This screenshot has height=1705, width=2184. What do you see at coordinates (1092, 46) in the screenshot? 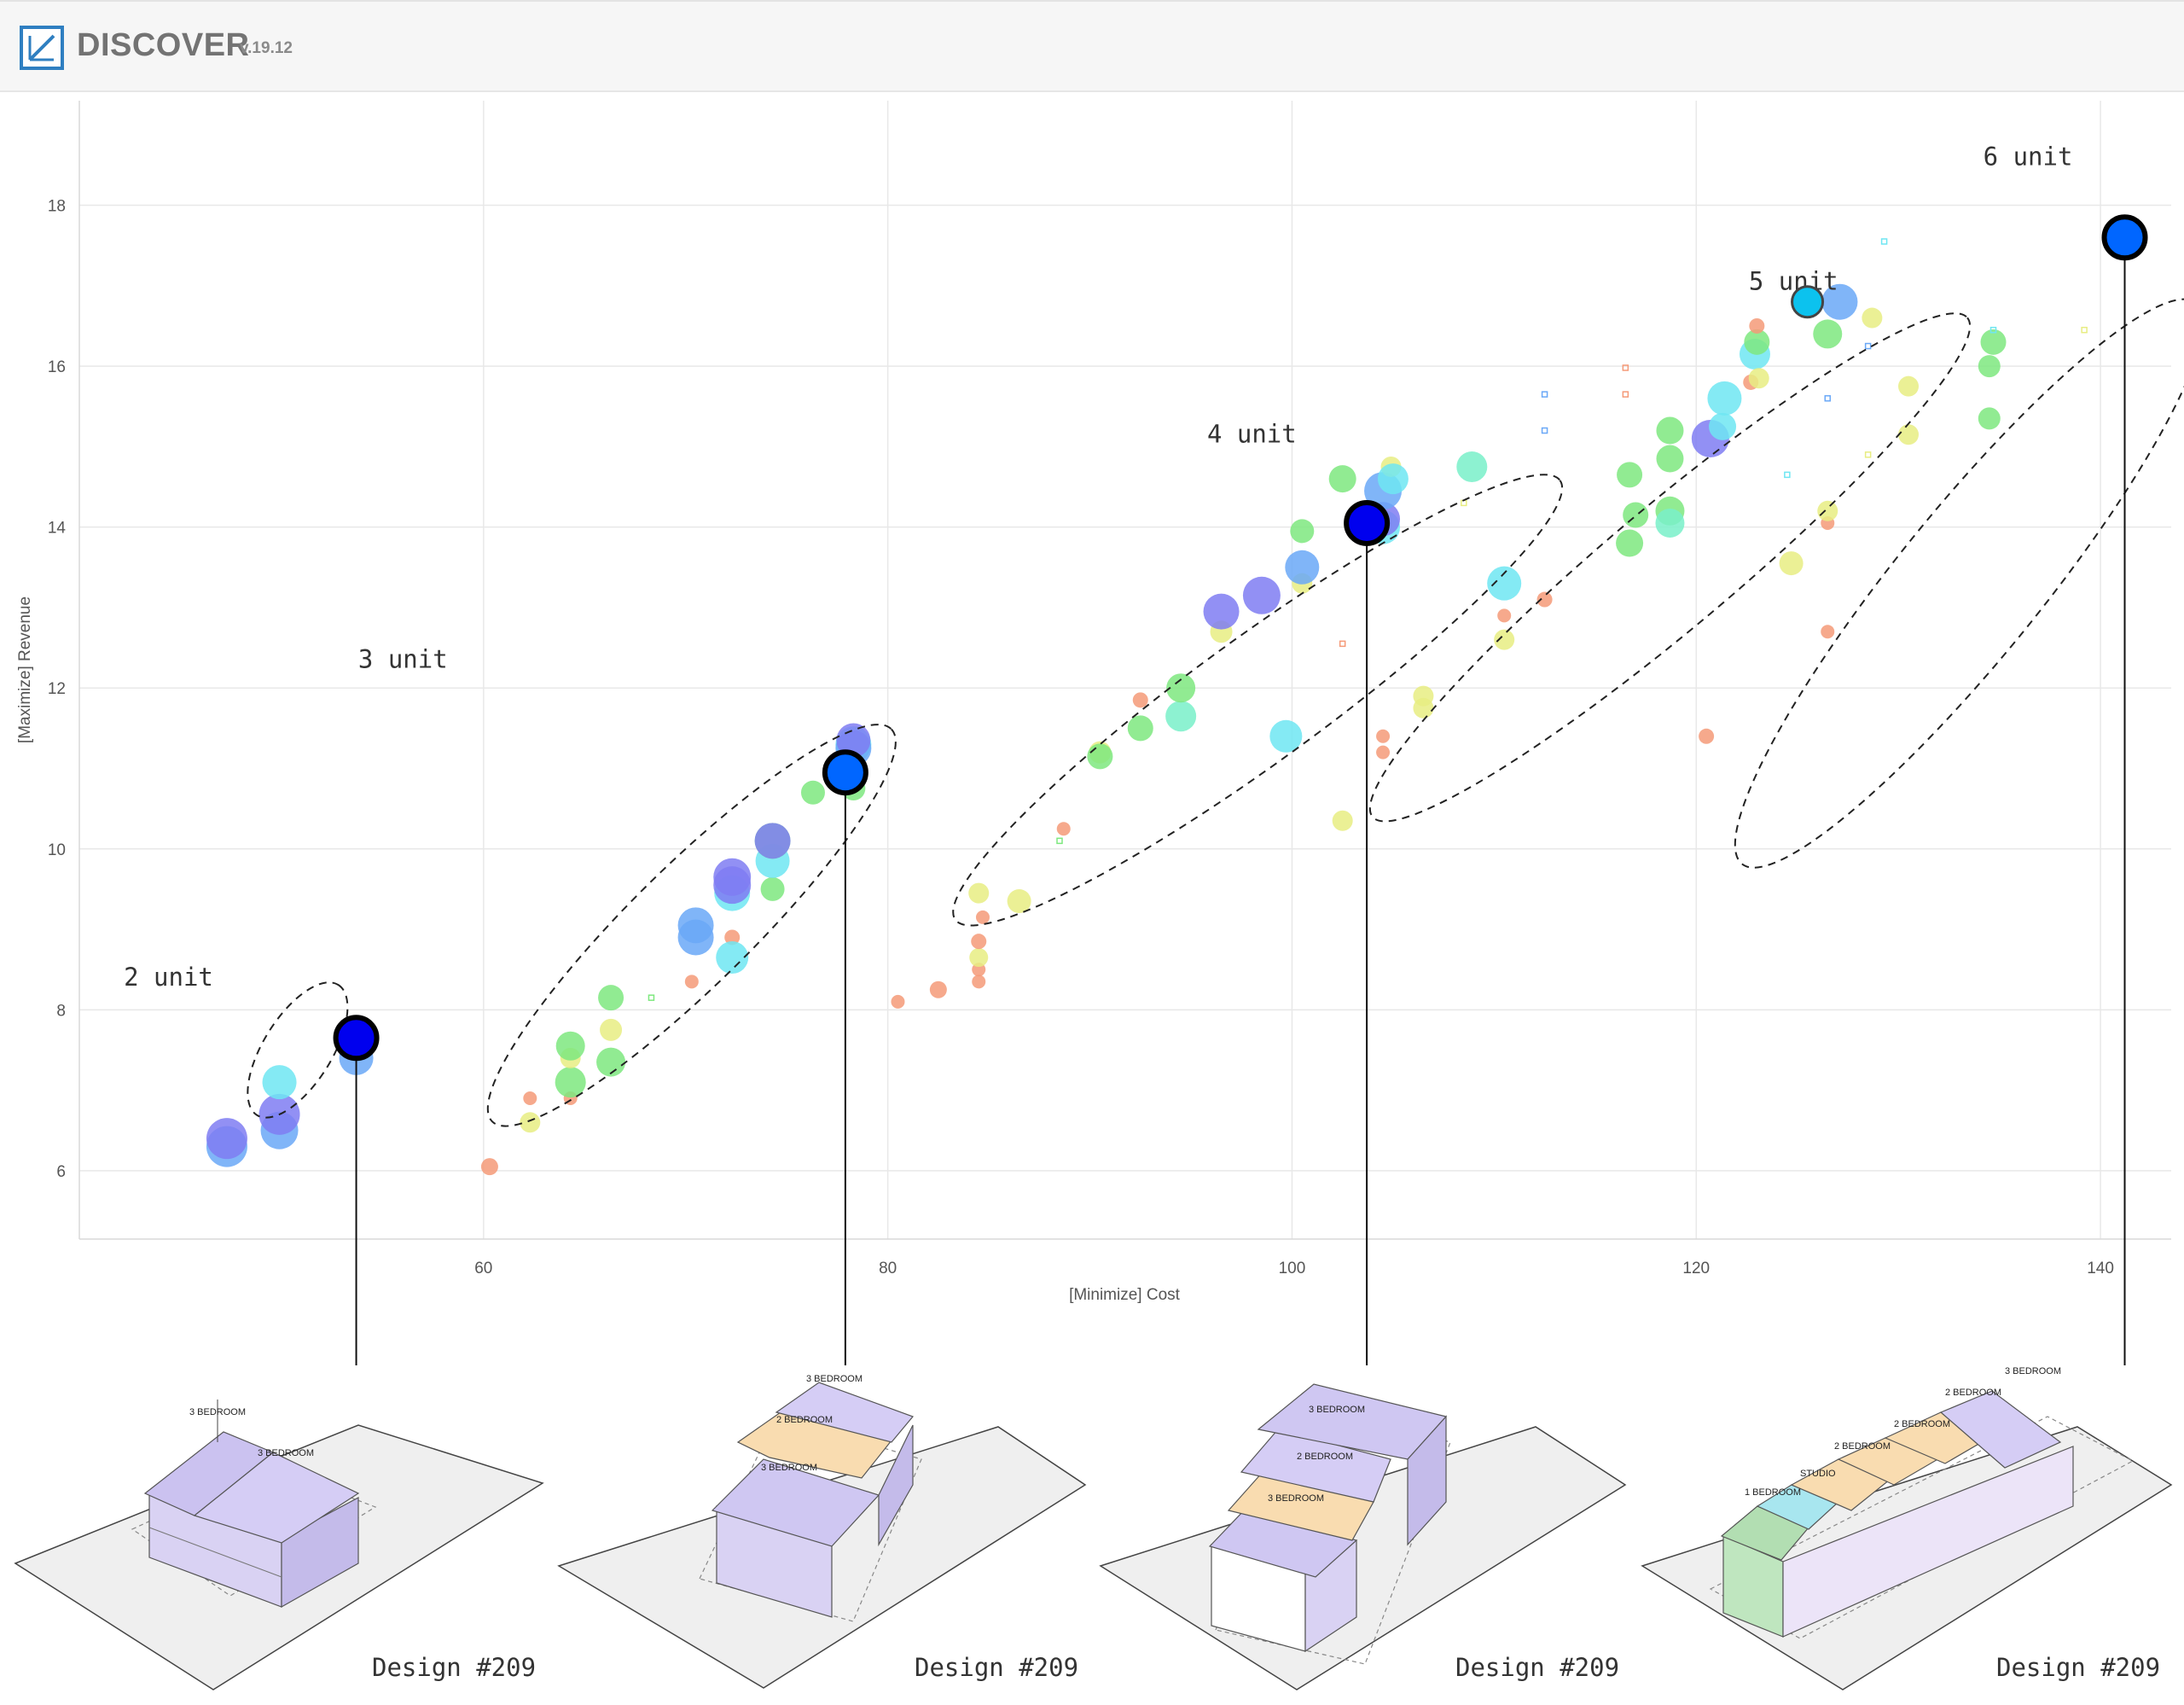
I see `app-header: DISCOVER v.19.12` at bounding box center [1092, 46].